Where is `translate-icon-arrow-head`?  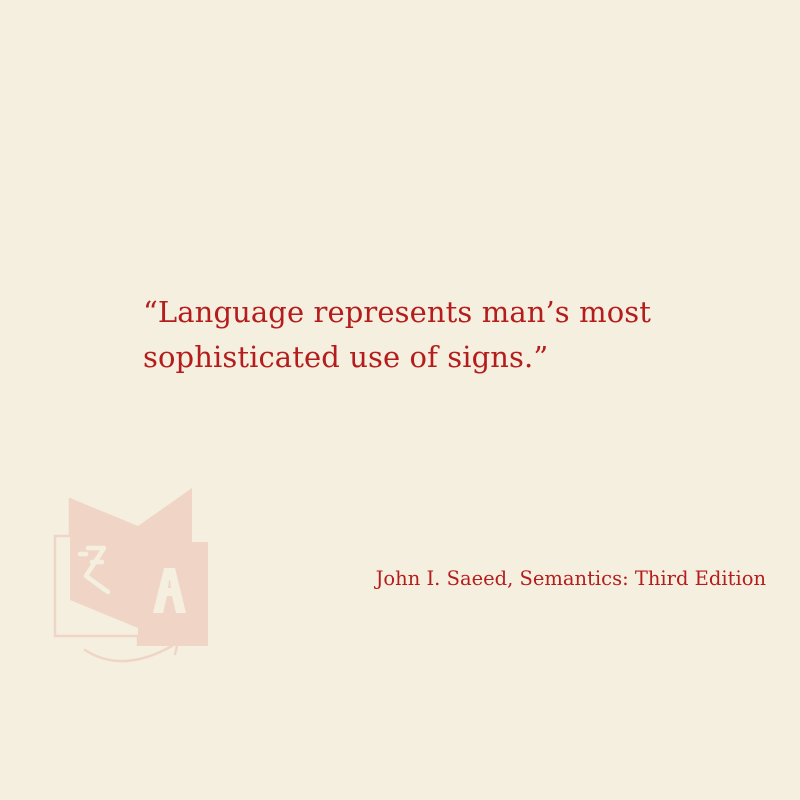 translate-icon-arrow-head is located at coordinates (172, 648).